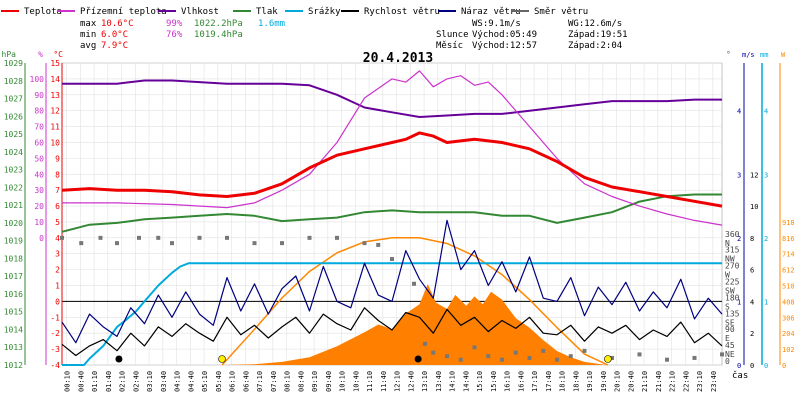 This screenshot has width=800, height=400. Describe the element at coordinates (329, 381) in the screenshot. I see `x-tick-label: 09:40` at that location.